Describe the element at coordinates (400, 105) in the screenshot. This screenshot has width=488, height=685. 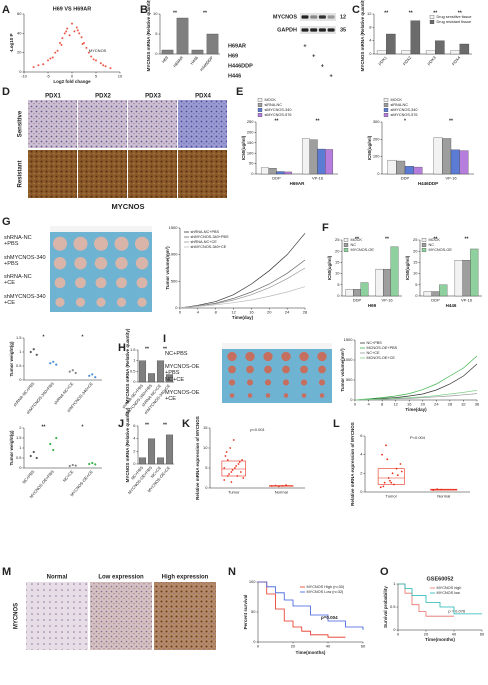
I see `legend-label: siRNA-NC` at that location.